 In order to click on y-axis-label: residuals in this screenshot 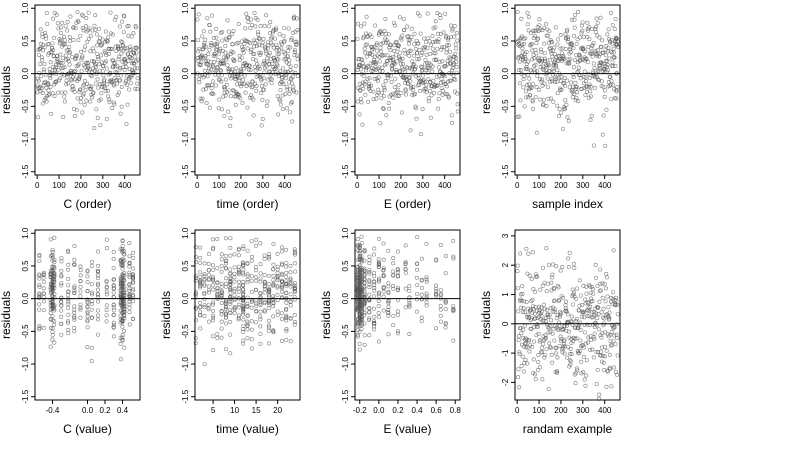, I will do `click(166, 315)`.